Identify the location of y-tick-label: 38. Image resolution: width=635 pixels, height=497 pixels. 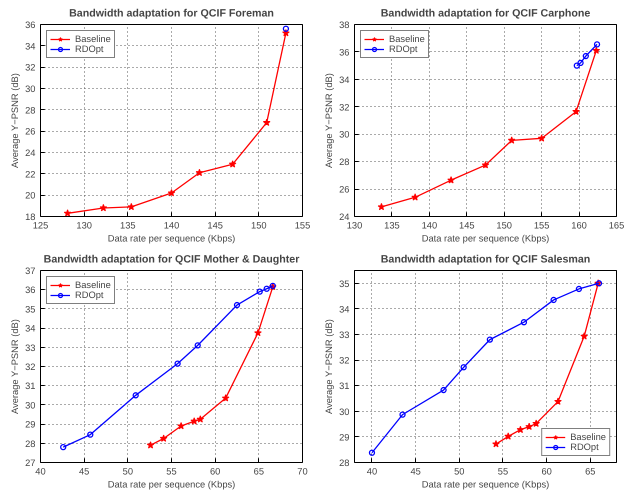
(344, 25).